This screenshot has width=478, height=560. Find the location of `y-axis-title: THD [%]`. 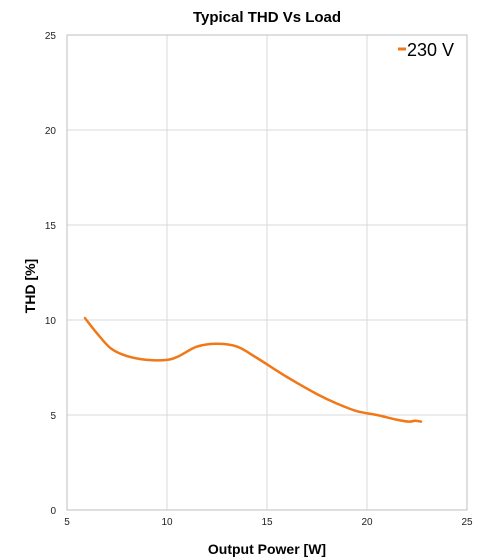

y-axis-title: THD [%] is located at coordinates (30, 286).